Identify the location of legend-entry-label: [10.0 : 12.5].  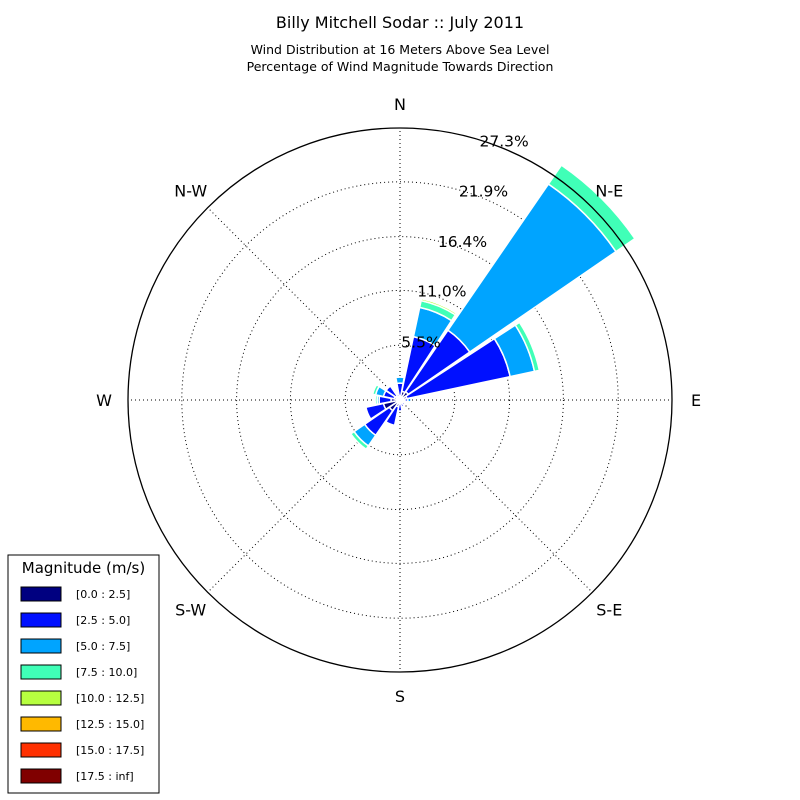
(110, 698).